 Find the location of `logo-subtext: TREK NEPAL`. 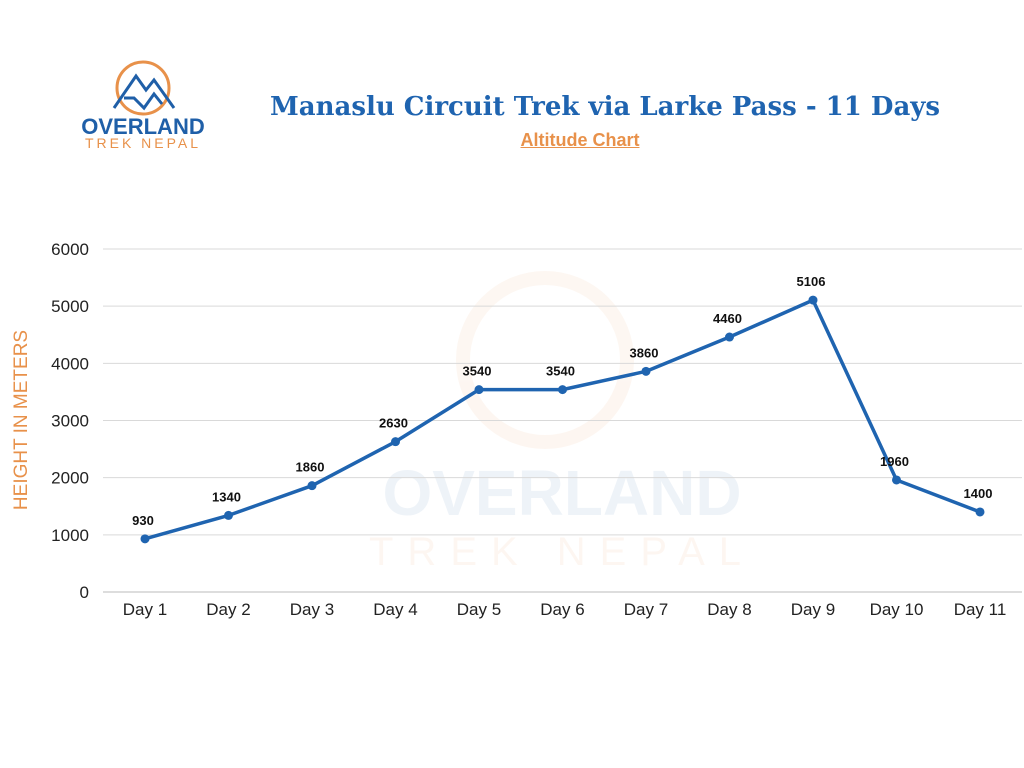

logo-subtext: TREK NEPAL is located at coordinates (143, 143).